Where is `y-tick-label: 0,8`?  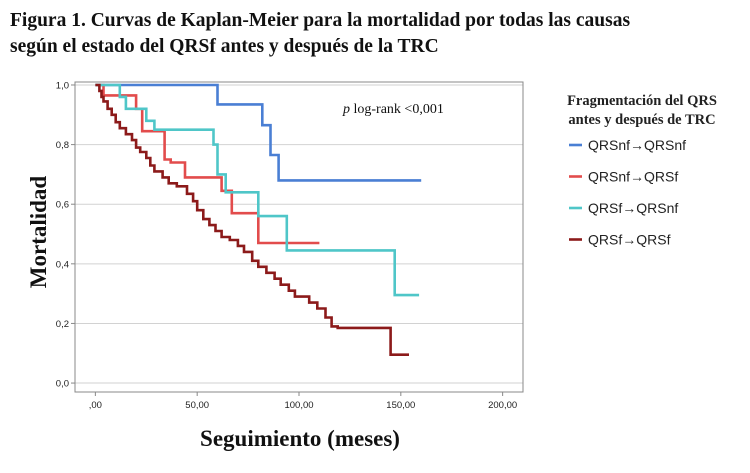 y-tick-label: 0,8 is located at coordinates (62, 145).